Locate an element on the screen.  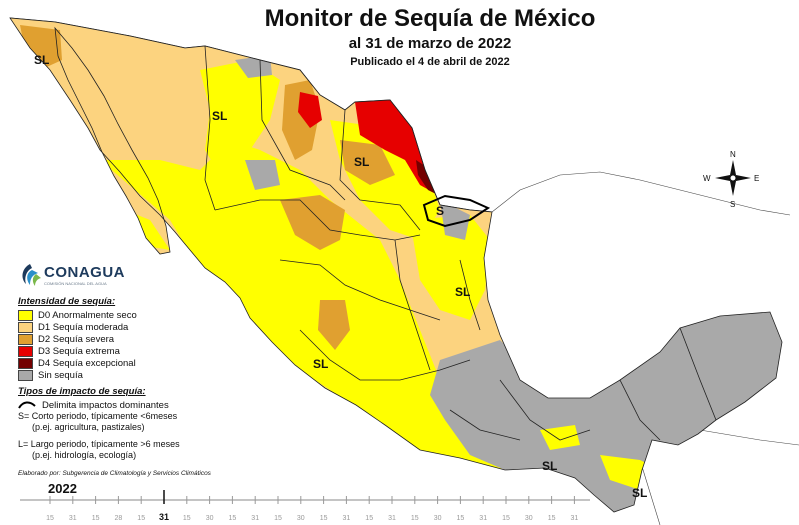
label-s: S is located at coordinates (440, 211).